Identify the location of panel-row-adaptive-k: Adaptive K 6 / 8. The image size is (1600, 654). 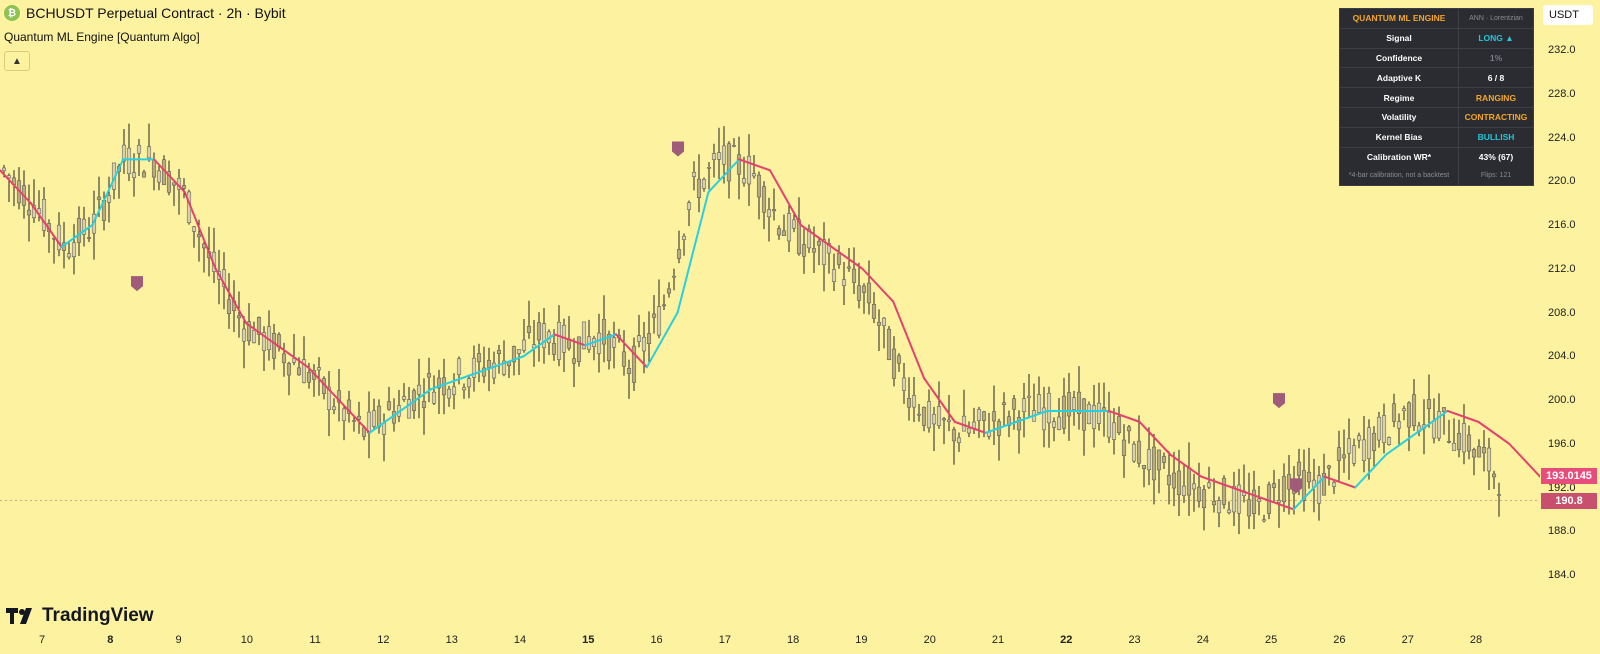
(1436, 78).